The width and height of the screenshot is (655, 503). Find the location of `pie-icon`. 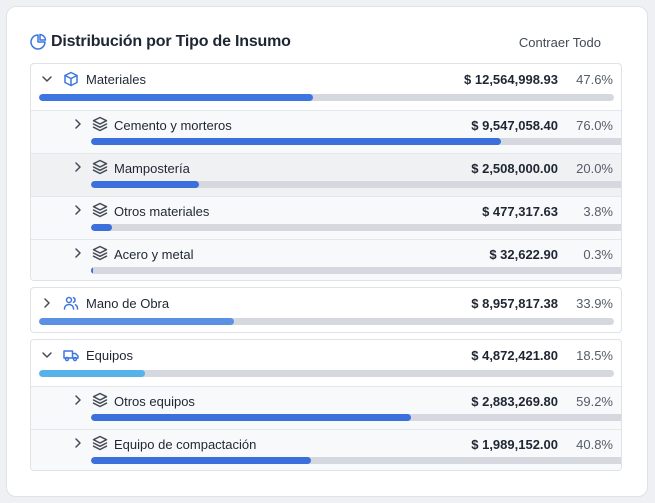

pie-icon is located at coordinates (38, 41).